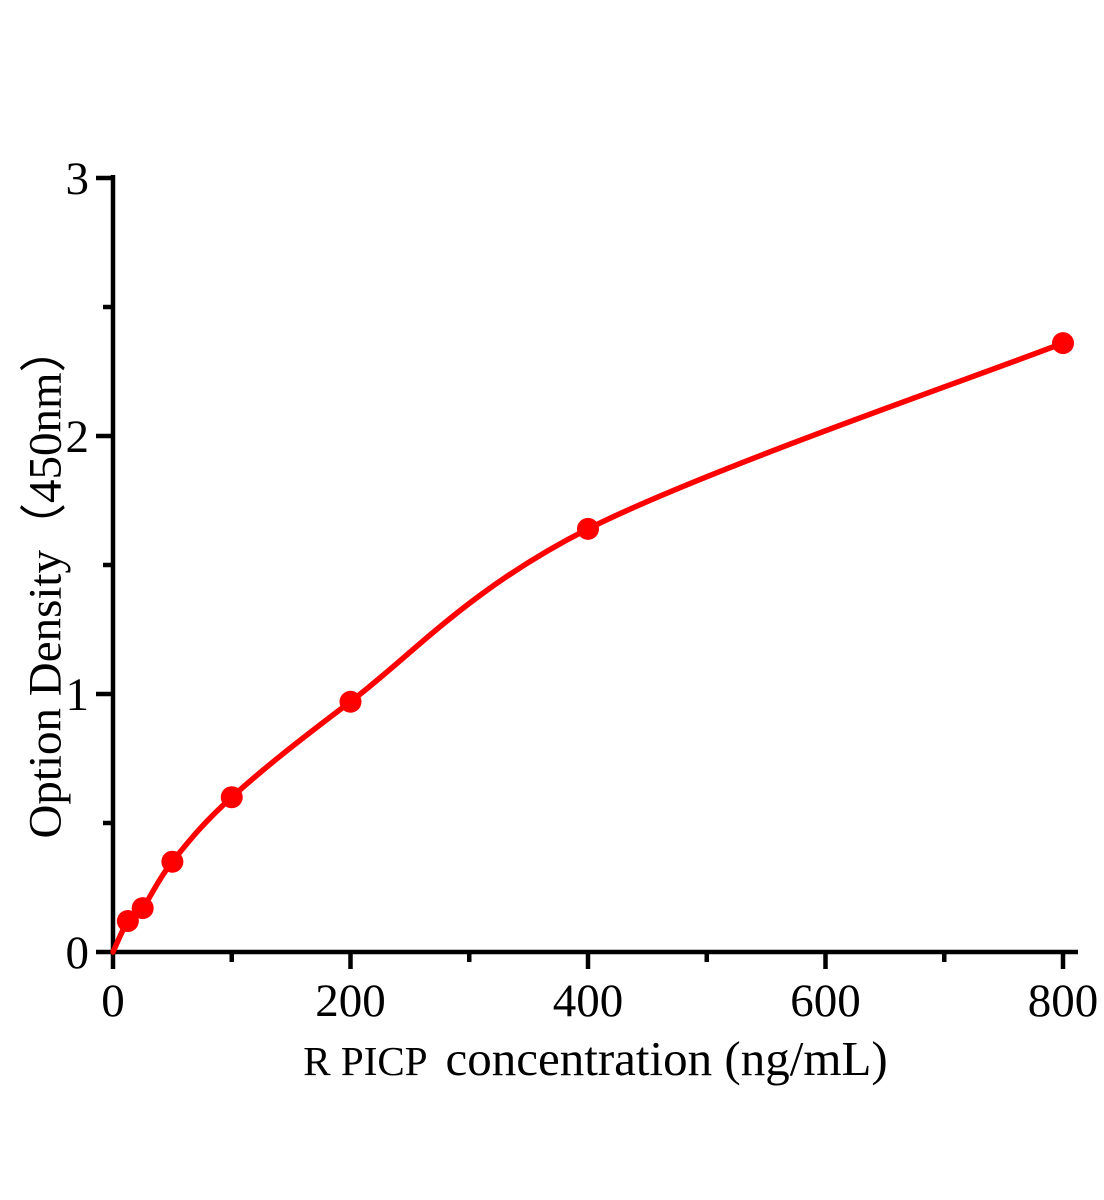 The height and width of the screenshot is (1200, 1104). Describe the element at coordinates (78, 437) in the screenshot. I see `y-tick-label: 2` at that location.